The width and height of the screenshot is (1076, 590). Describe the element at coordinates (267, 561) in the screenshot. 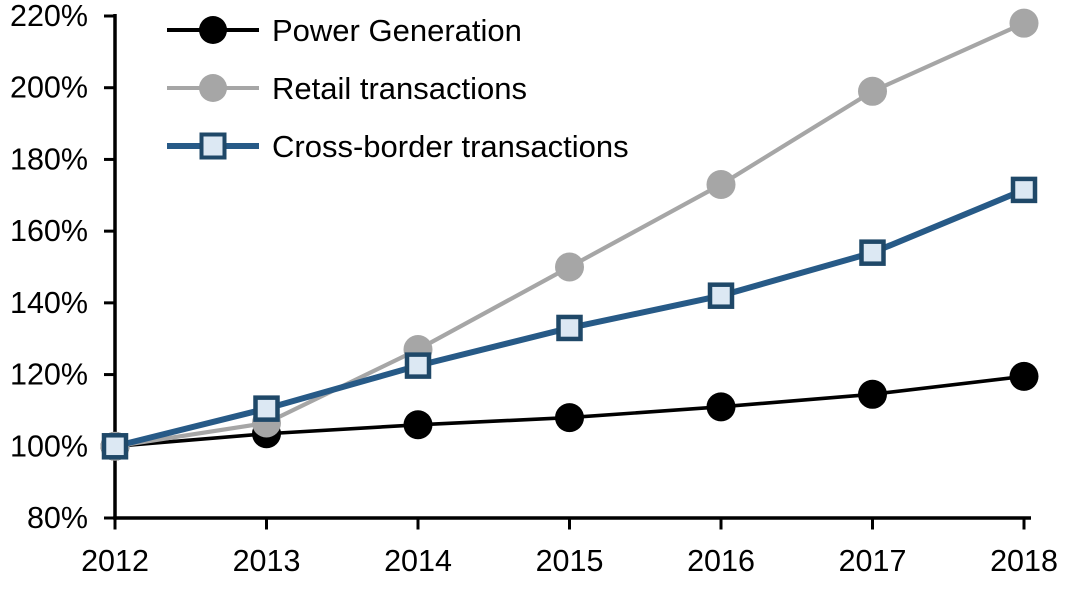

I see `x-tick-label: 2013` at that location.